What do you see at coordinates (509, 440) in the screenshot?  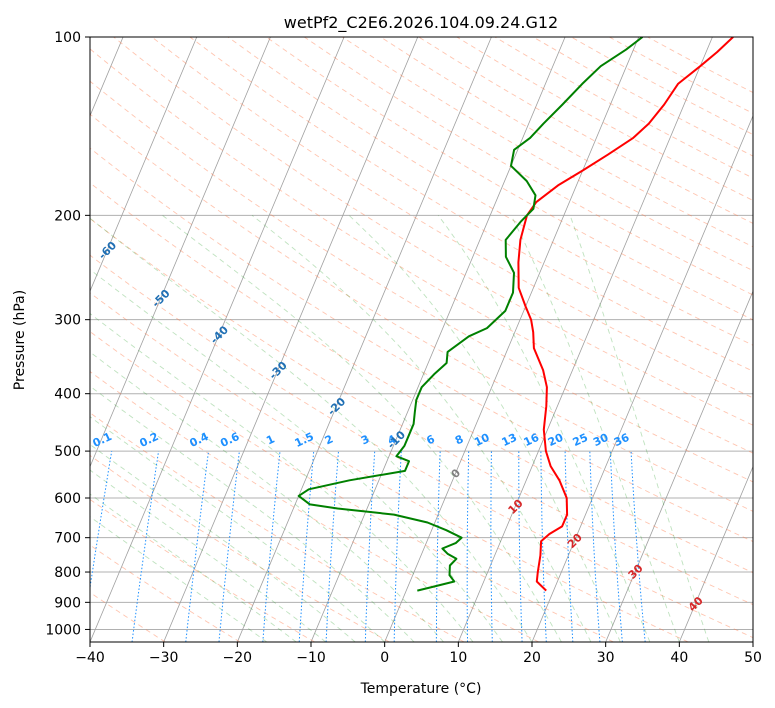 I see `mixing-ratio-label: 13` at bounding box center [509, 440].